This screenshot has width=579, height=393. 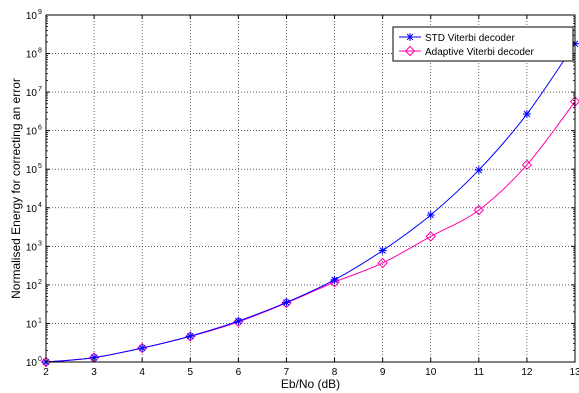 What do you see at coordinates (46, 372) in the screenshot?
I see `x-tick-label: 2` at bounding box center [46, 372].